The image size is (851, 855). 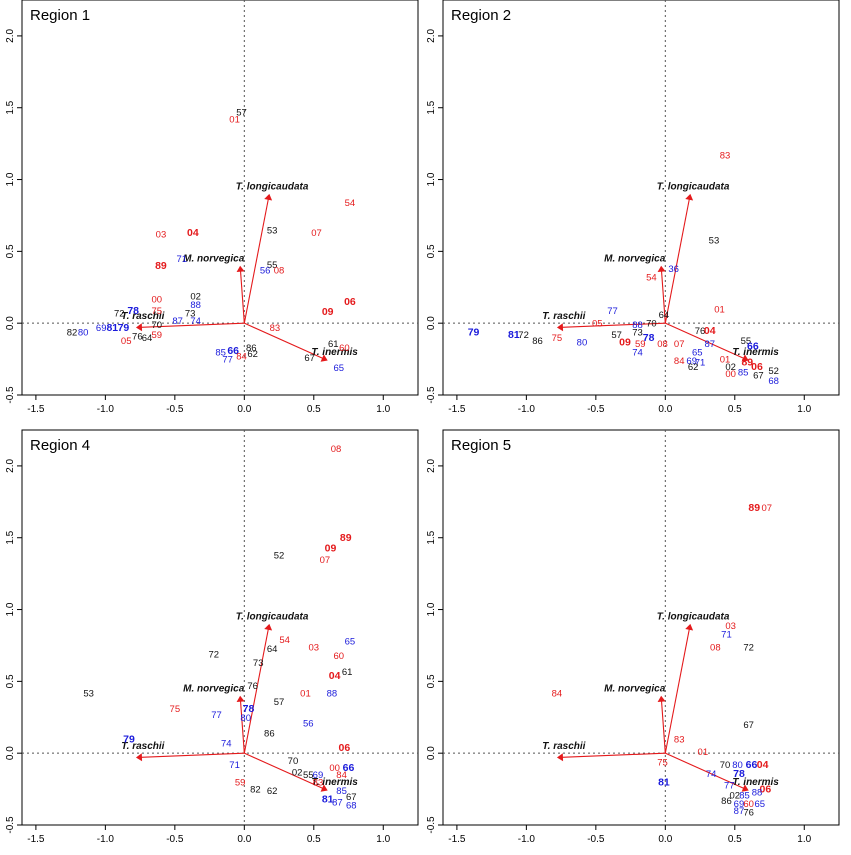 I want to click on sample-point-label: 53, so click(x=272, y=230).